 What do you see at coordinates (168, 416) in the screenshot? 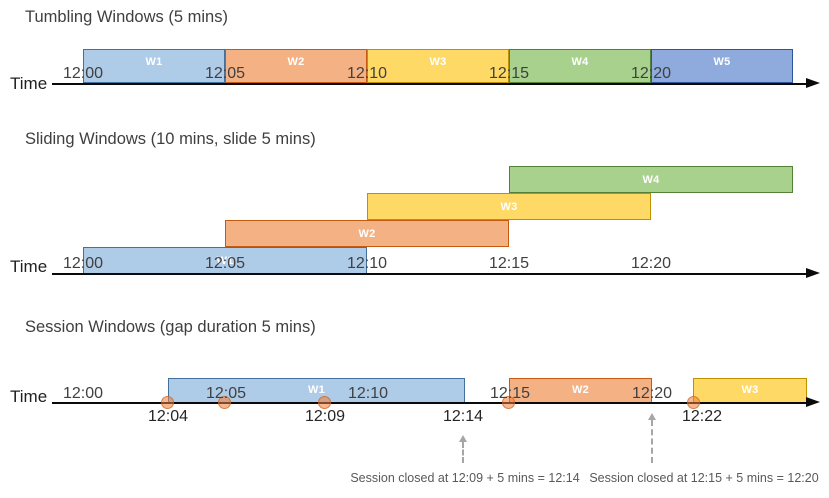
I see `event-time-label: 12:04` at bounding box center [168, 416].